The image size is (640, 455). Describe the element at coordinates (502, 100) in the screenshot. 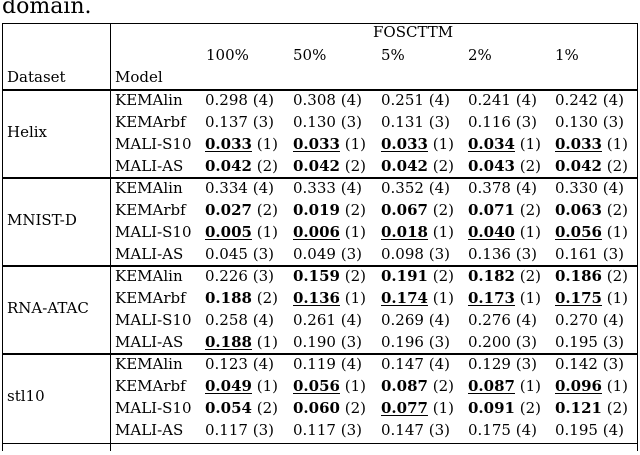

I see `score-cell: 0.241 (4)` at that location.